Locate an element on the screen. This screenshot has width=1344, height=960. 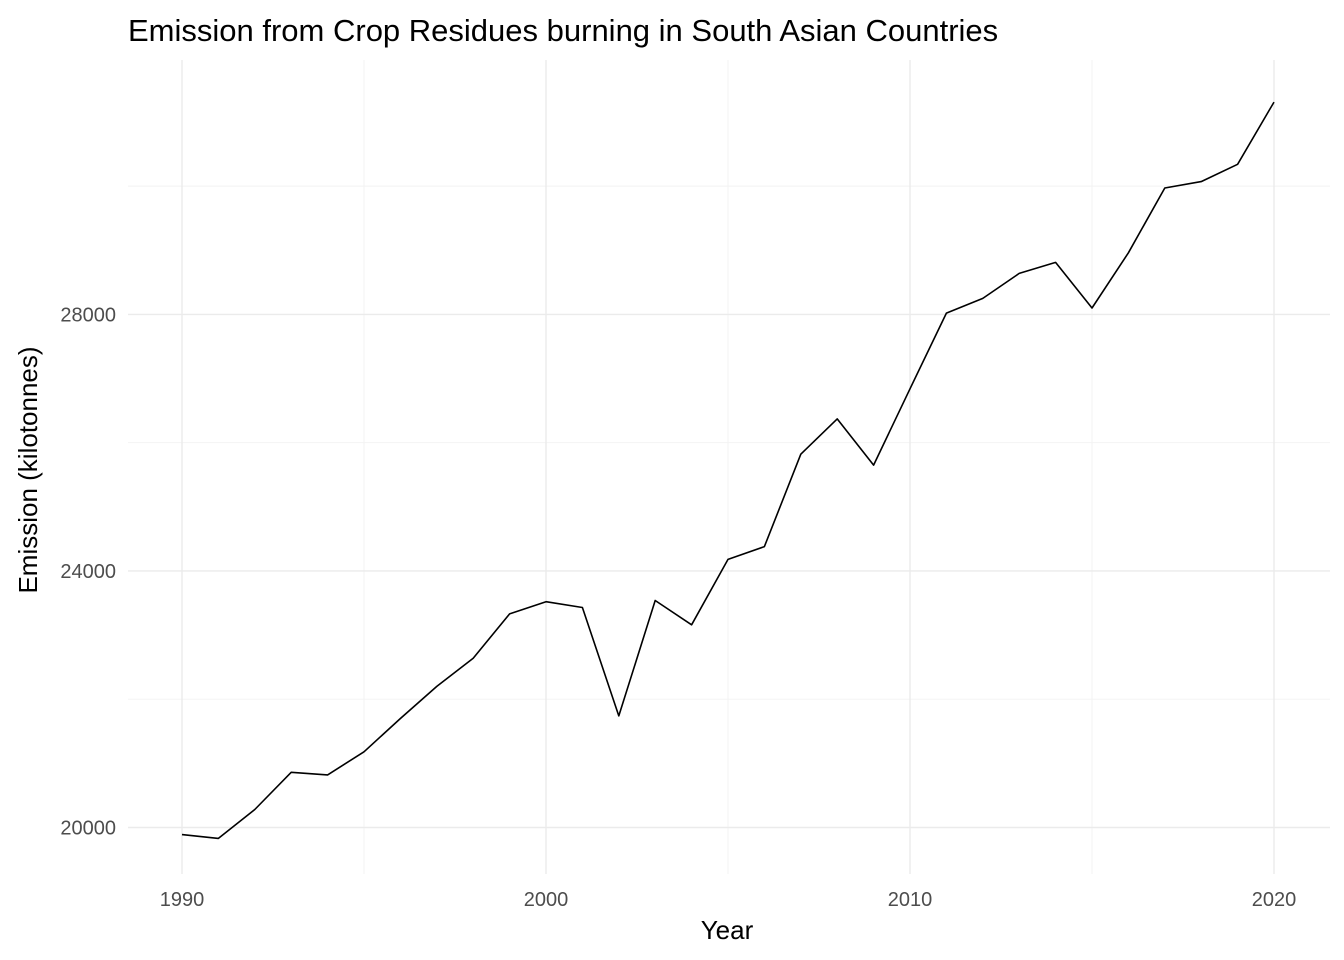
y-tick-label: 28000 is located at coordinates (88, 315).